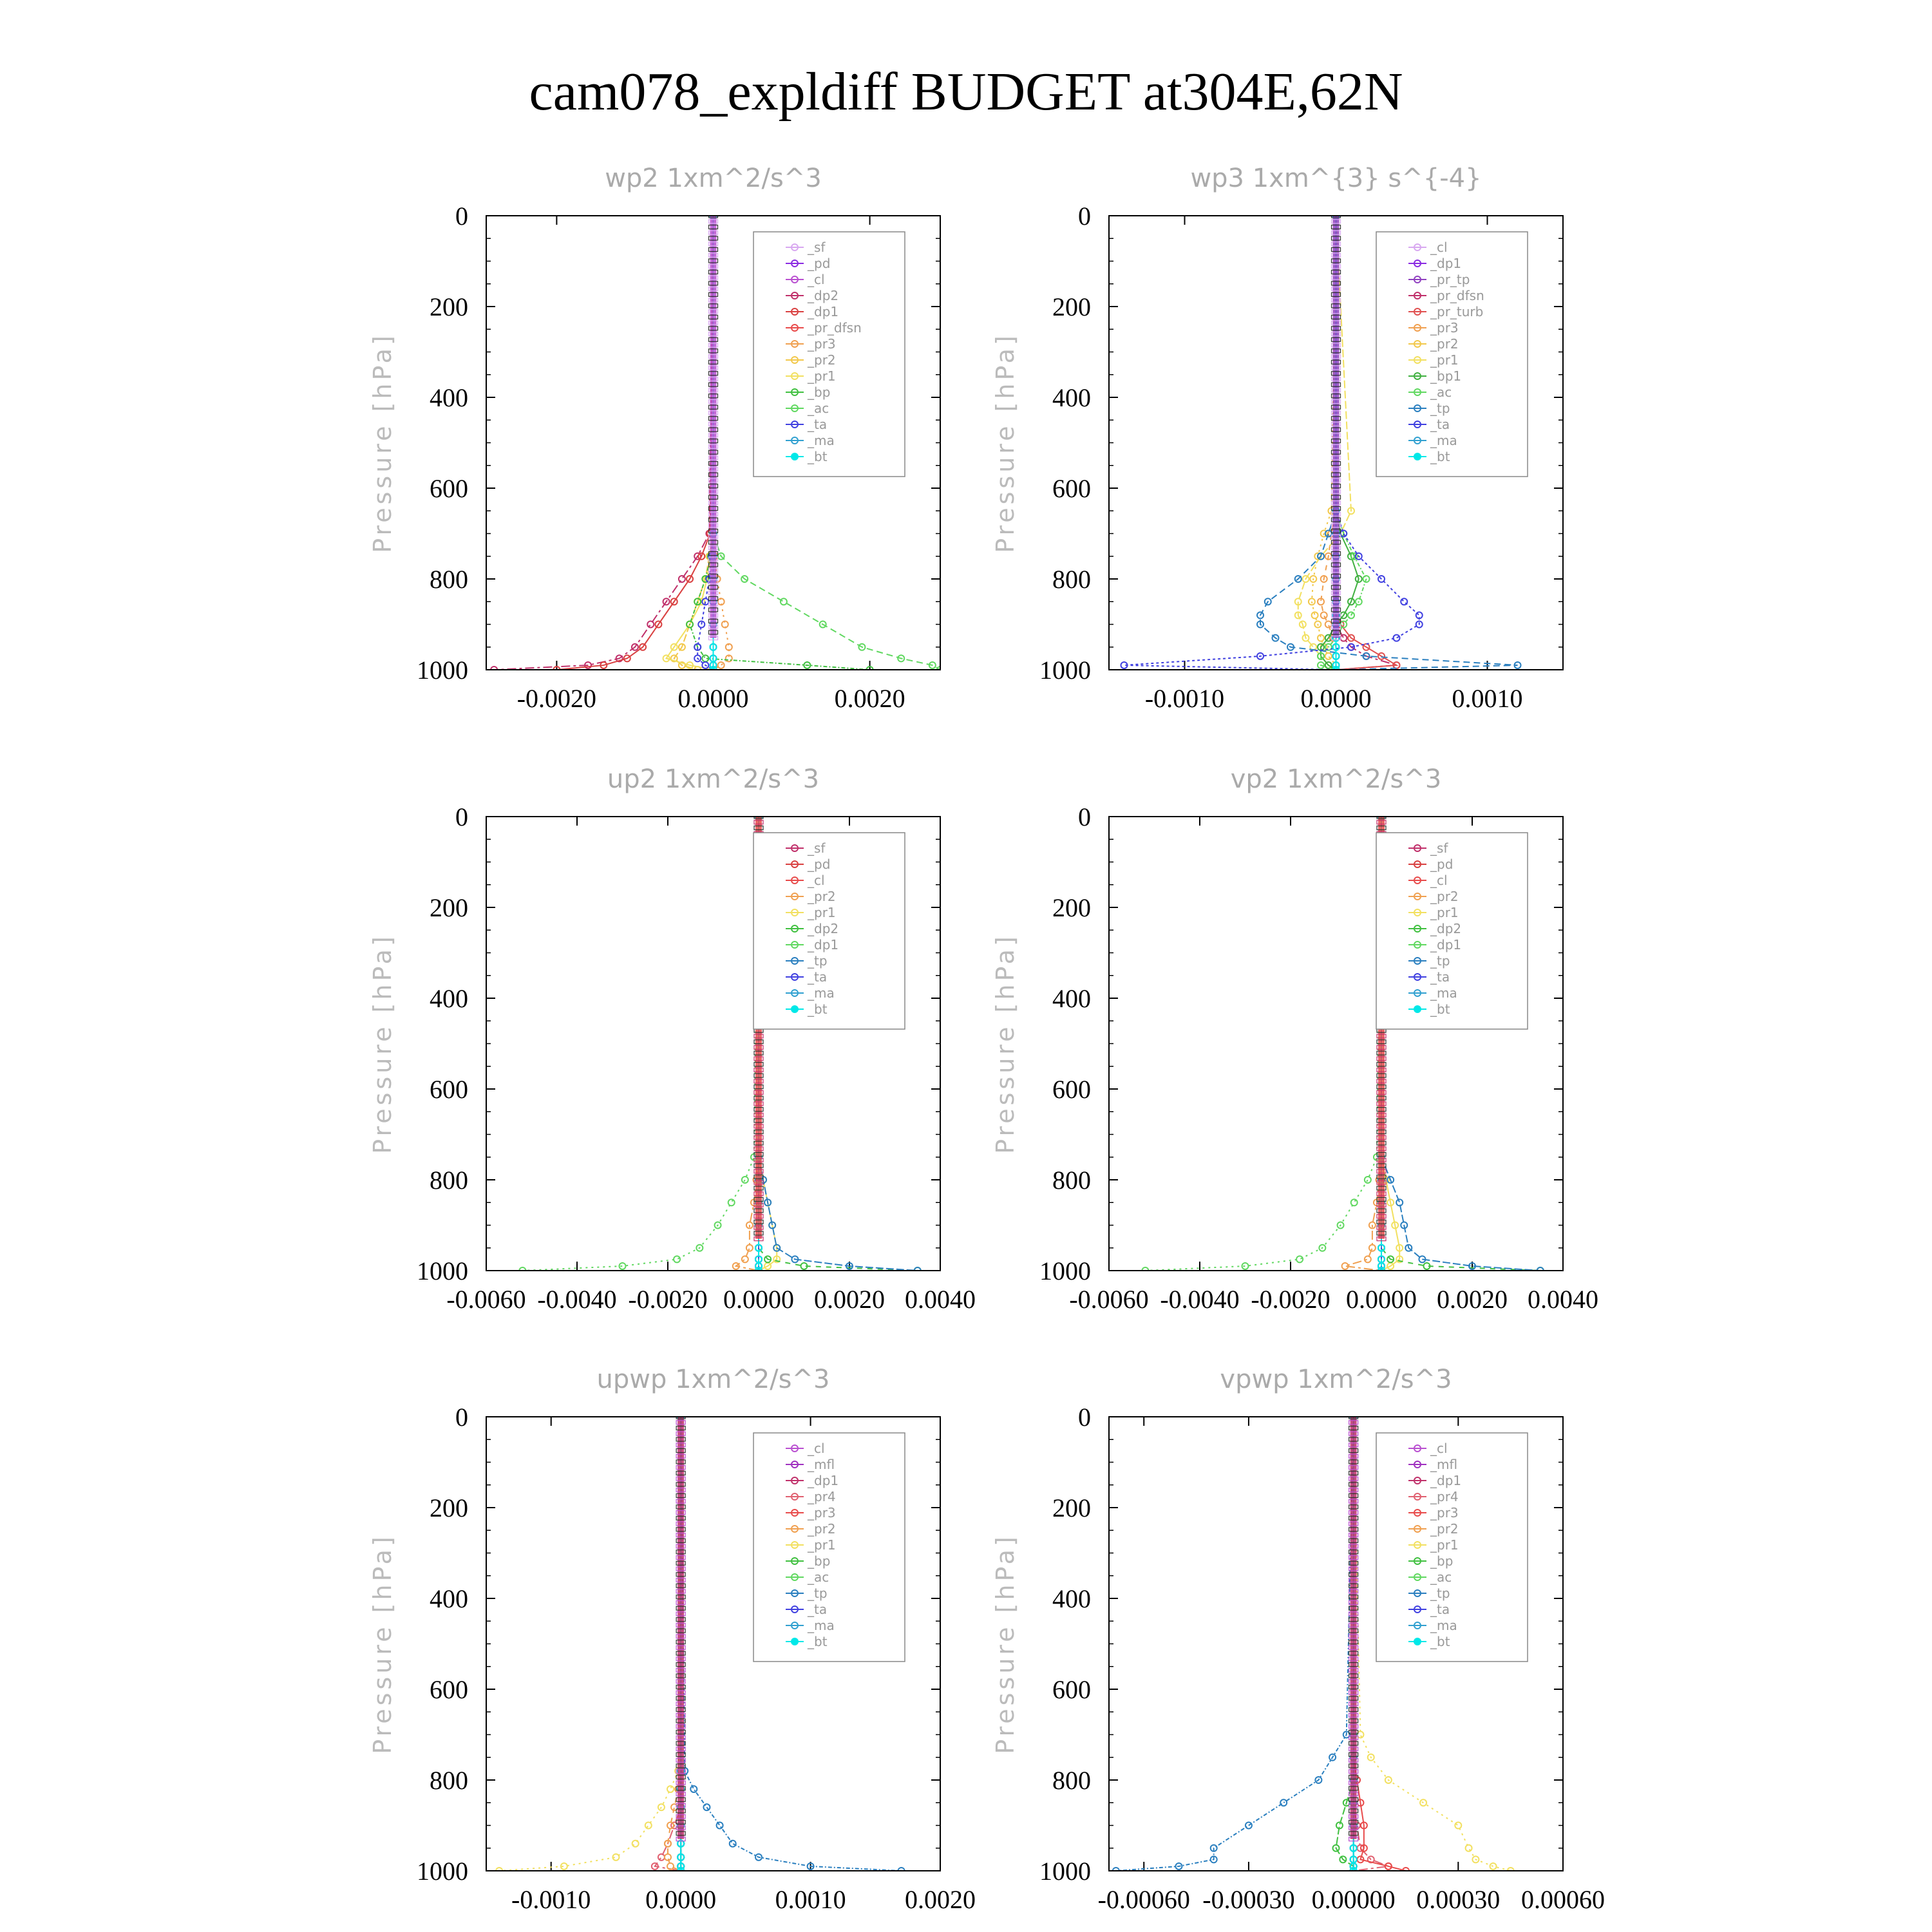 This screenshot has width=1932, height=1932. I want to click on legend-label: _pr3, so click(1444, 328).